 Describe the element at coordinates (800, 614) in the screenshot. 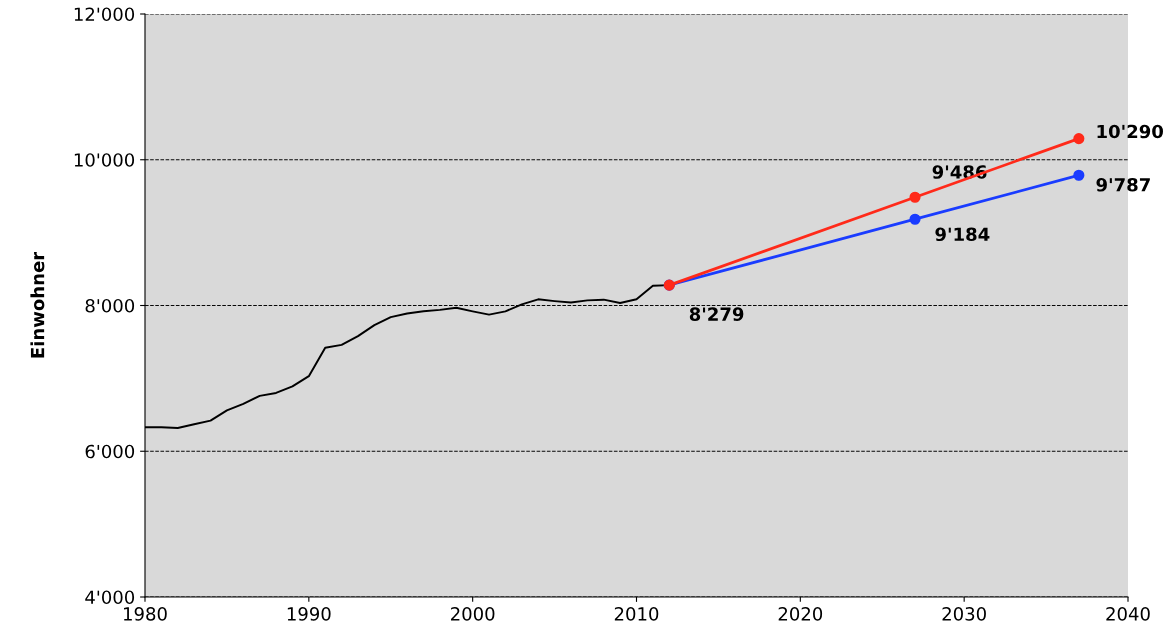

I see `x-tick-label: 2020` at that location.